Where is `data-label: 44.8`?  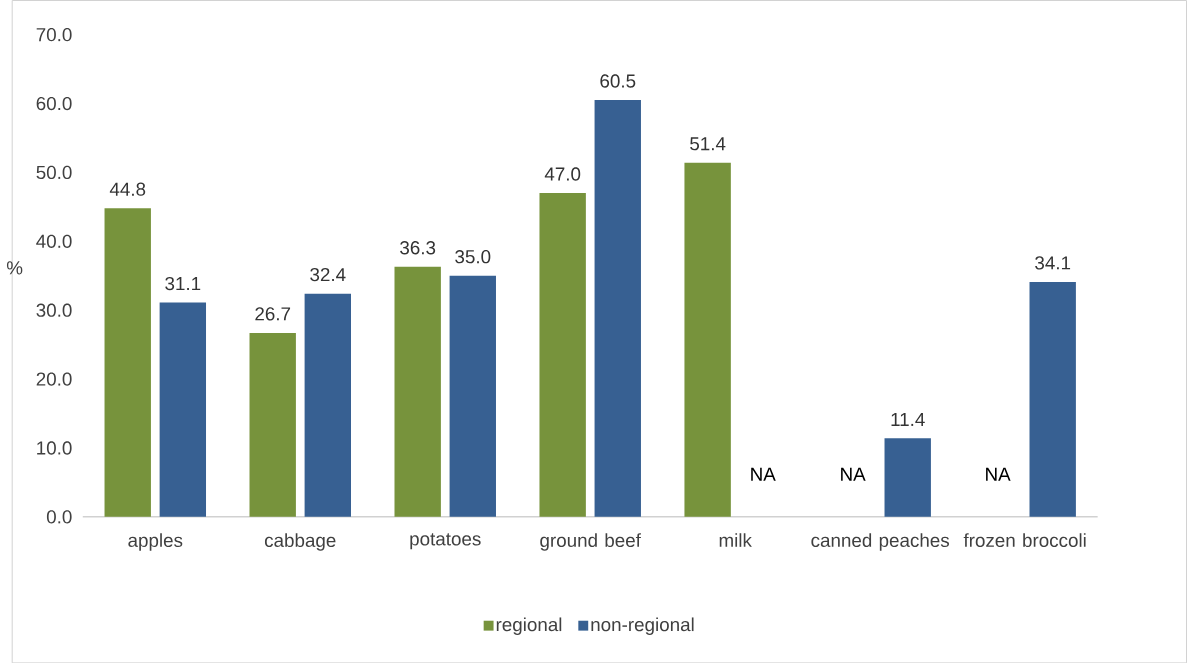 data-label: 44.8 is located at coordinates (127, 189).